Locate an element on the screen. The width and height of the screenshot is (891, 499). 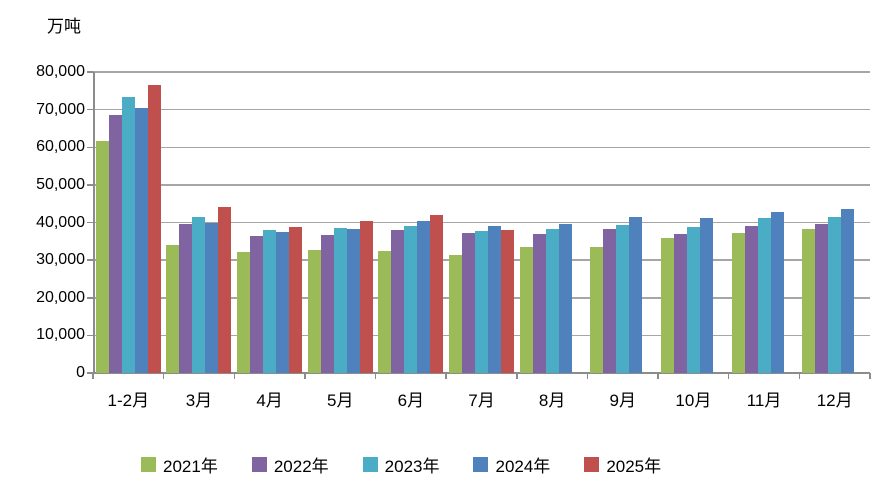
bar-2021年-4月 is located at coordinates (244, 312).